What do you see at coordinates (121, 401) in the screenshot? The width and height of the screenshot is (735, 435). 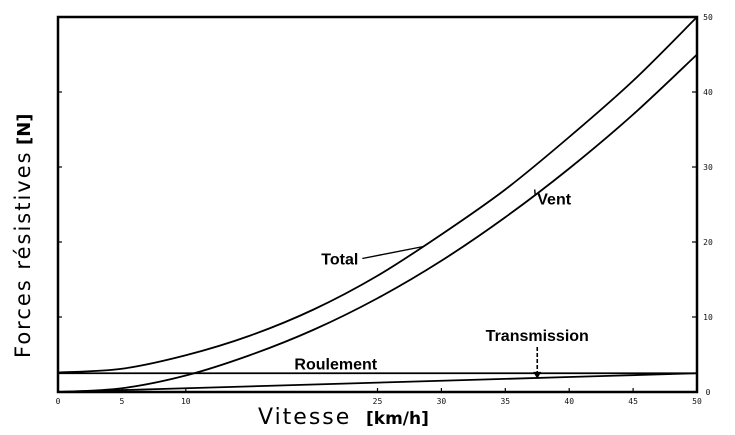 I see `x-tick-label: 5` at bounding box center [121, 401].